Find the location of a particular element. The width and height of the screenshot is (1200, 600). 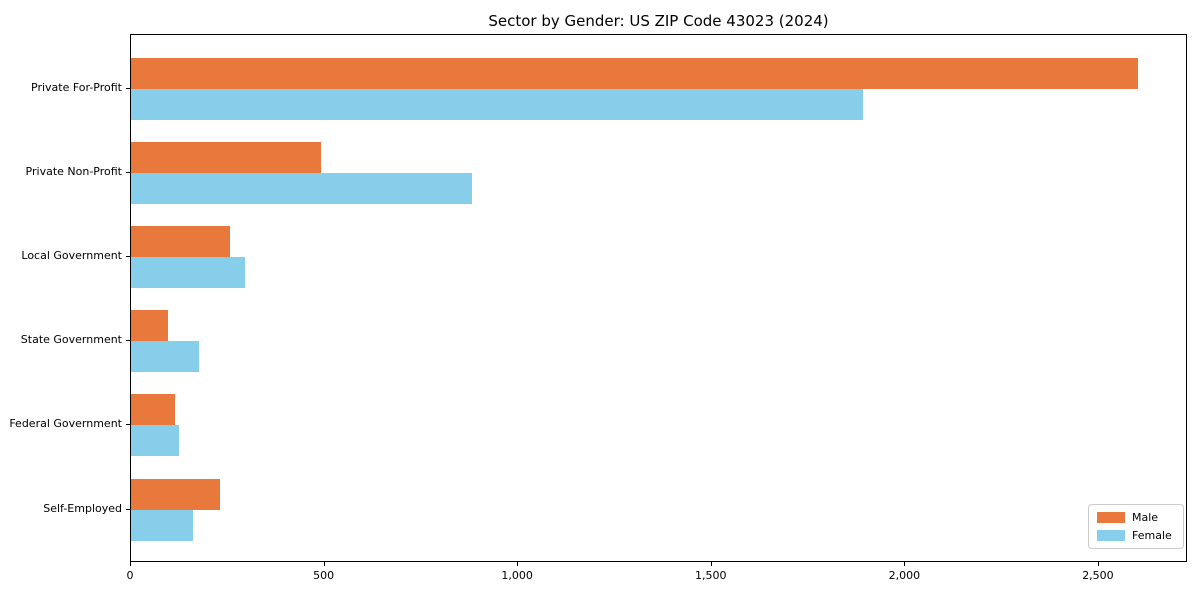

legend-label: Male is located at coordinates (1145, 517).